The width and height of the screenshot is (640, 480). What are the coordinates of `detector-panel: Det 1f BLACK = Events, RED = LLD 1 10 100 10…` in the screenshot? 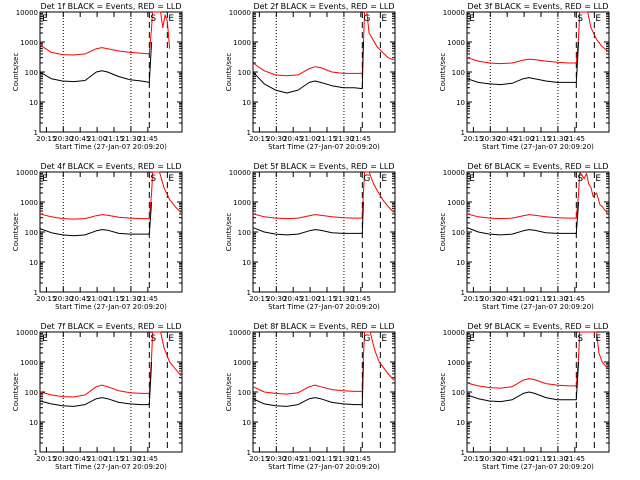 It's located at (97, 76).